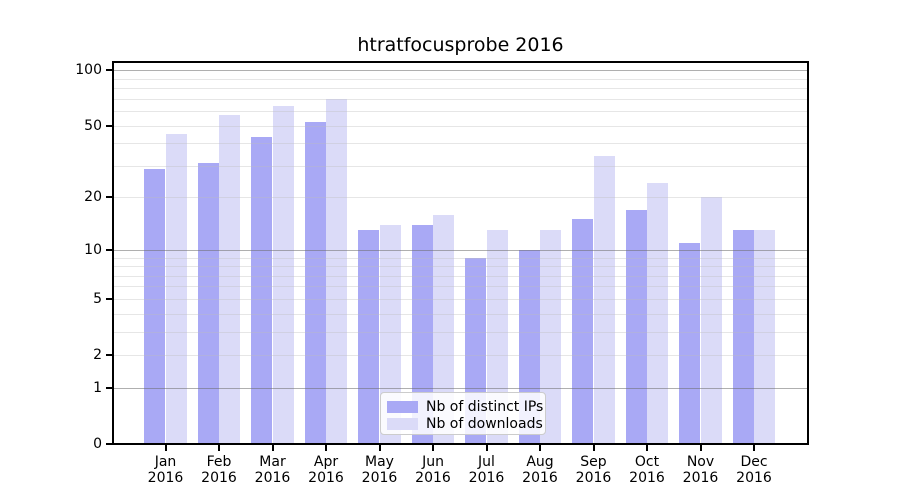 This screenshot has height=500, width=900. Describe the element at coordinates (700, 470) in the screenshot. I see `x-tick-label: Nov 2016` at that location.